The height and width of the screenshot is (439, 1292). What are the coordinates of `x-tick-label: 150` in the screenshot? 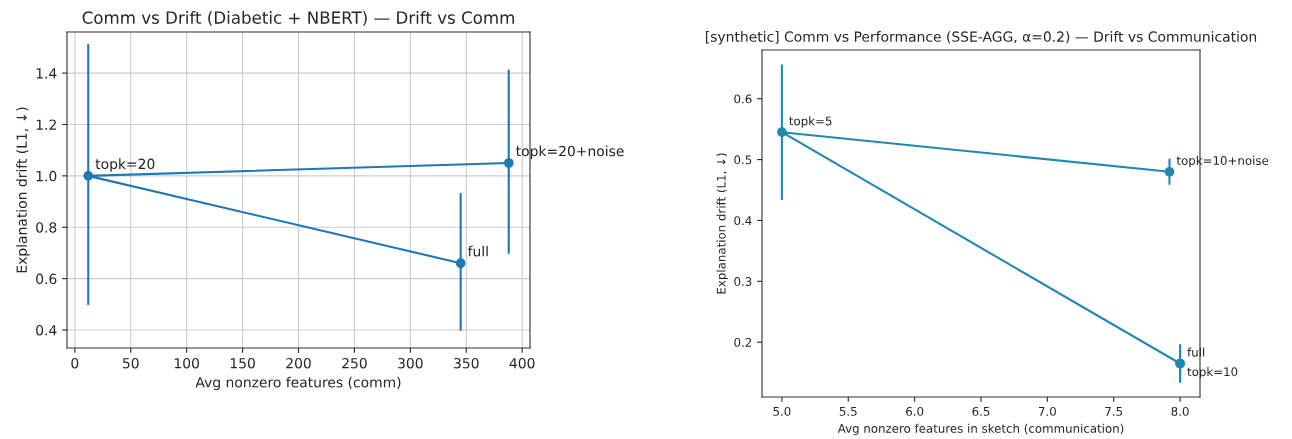 It's located at (242, 363).